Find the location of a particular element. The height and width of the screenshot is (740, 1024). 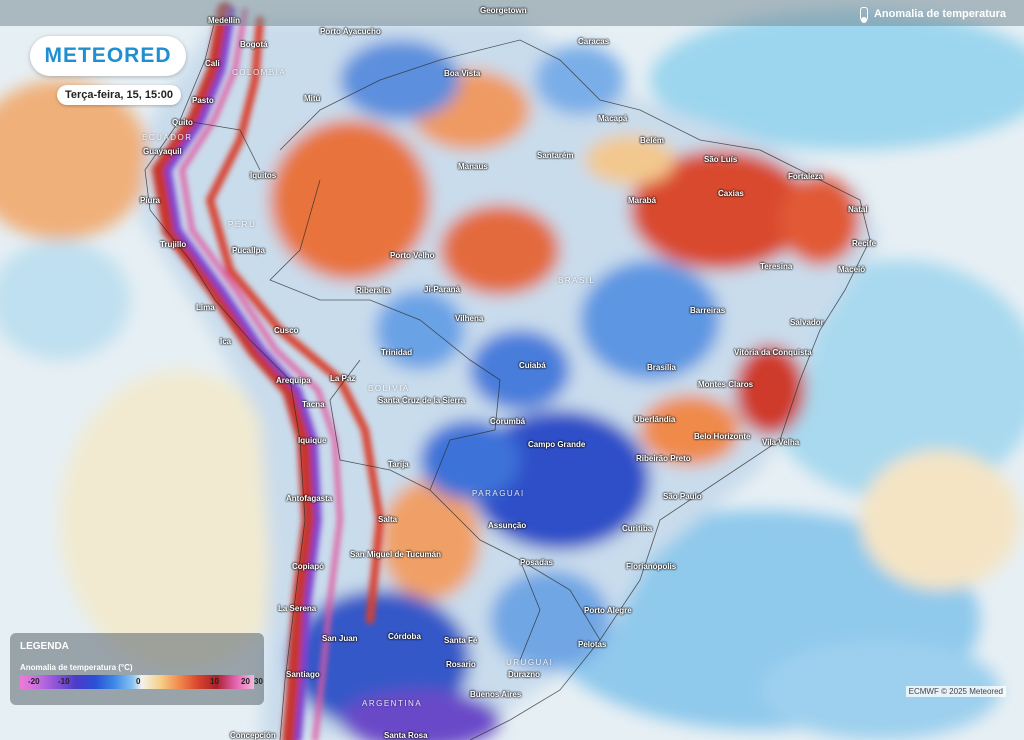

city-label: Santa Fé is located at coordinates (461, 640).